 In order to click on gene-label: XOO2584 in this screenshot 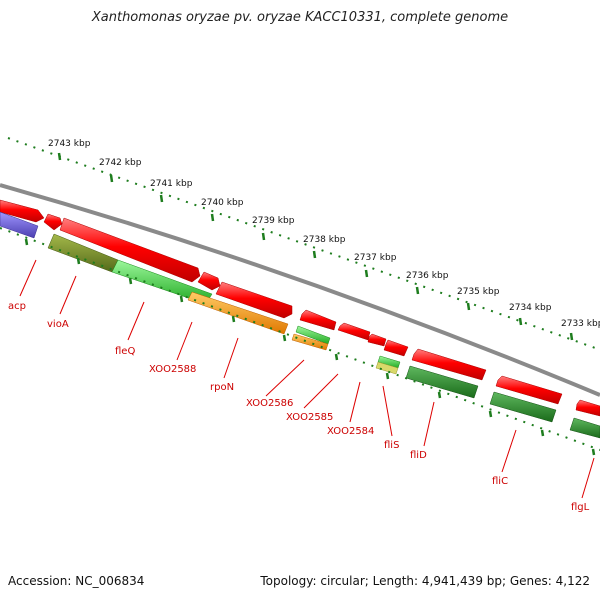, I will do `click(350, 431)`.